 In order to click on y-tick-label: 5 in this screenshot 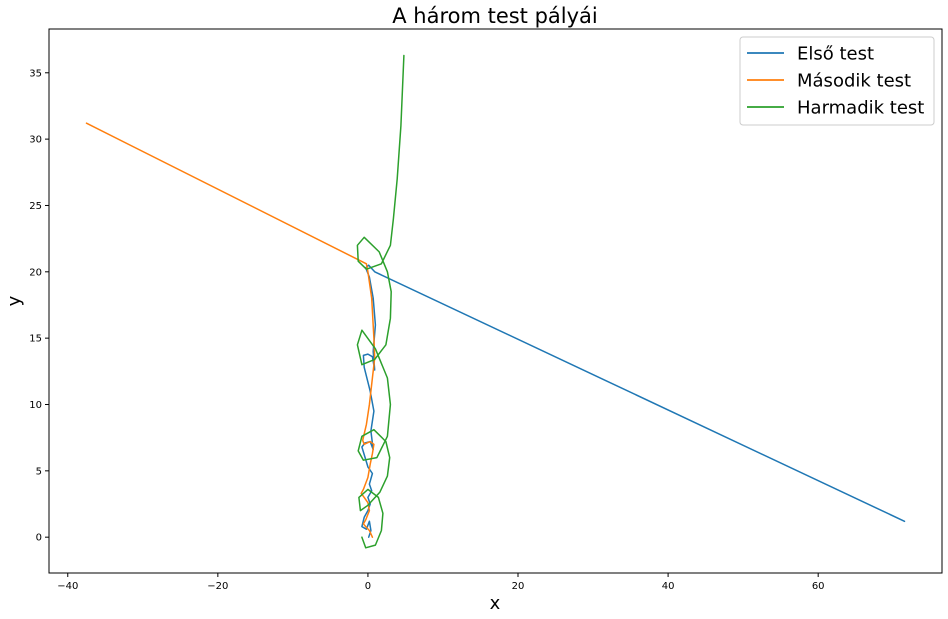, I will do `click(39, 471)`.